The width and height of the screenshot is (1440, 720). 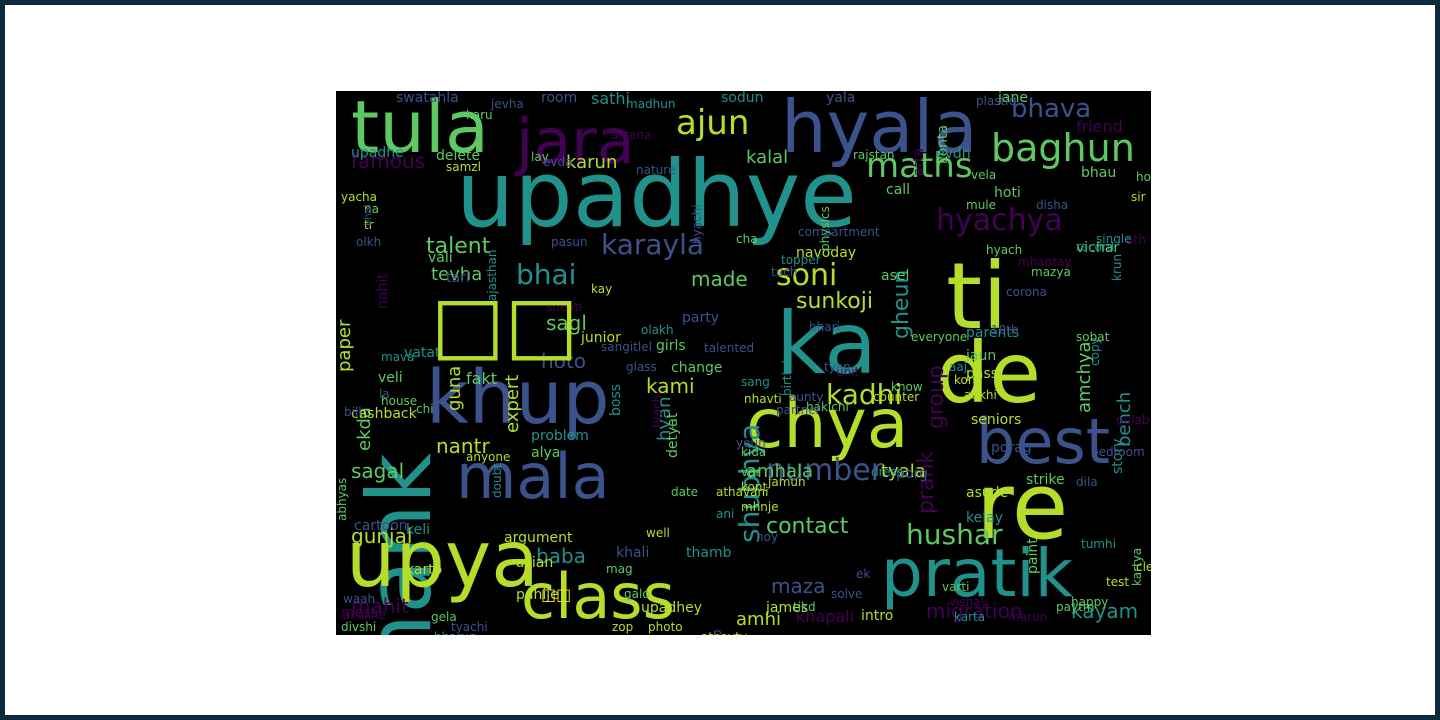 What do you see at coordinates (806, 397) in the screenshot?
I see `word-aunty: aunty` at bounding box center [806, 397].